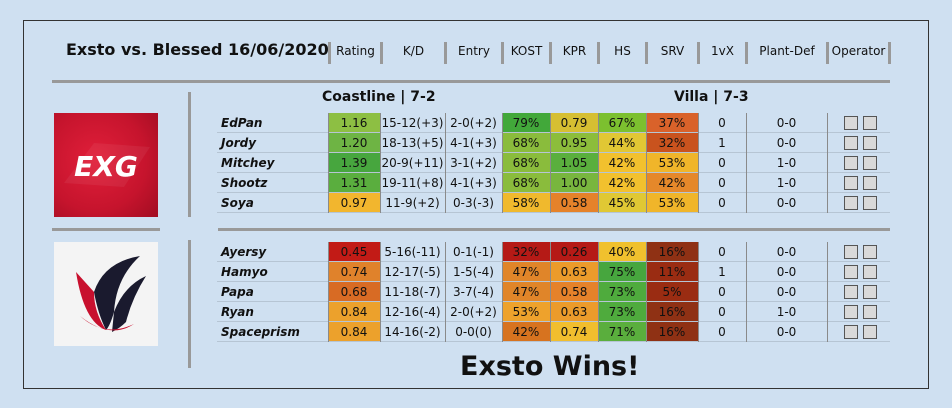 The width and height of the screenshot is (952, 408). What do you see at coordinates (574, 252) in the screenshot?
I see `kpr-cell: 0.26` at bounding box center [574, 252].